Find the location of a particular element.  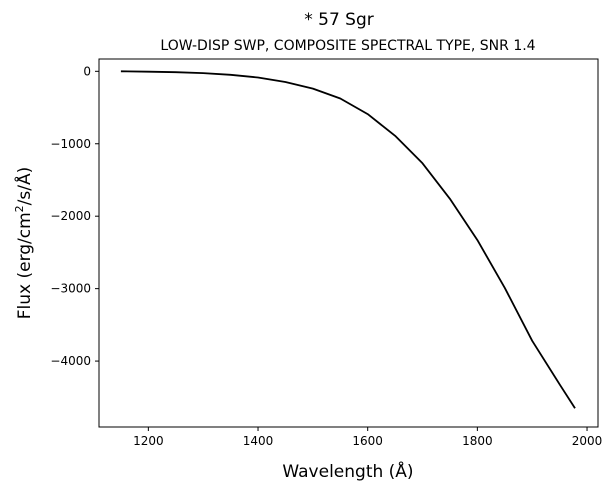

x-axis-label: Wavelength (Å) is located at coordinates (347, 471).